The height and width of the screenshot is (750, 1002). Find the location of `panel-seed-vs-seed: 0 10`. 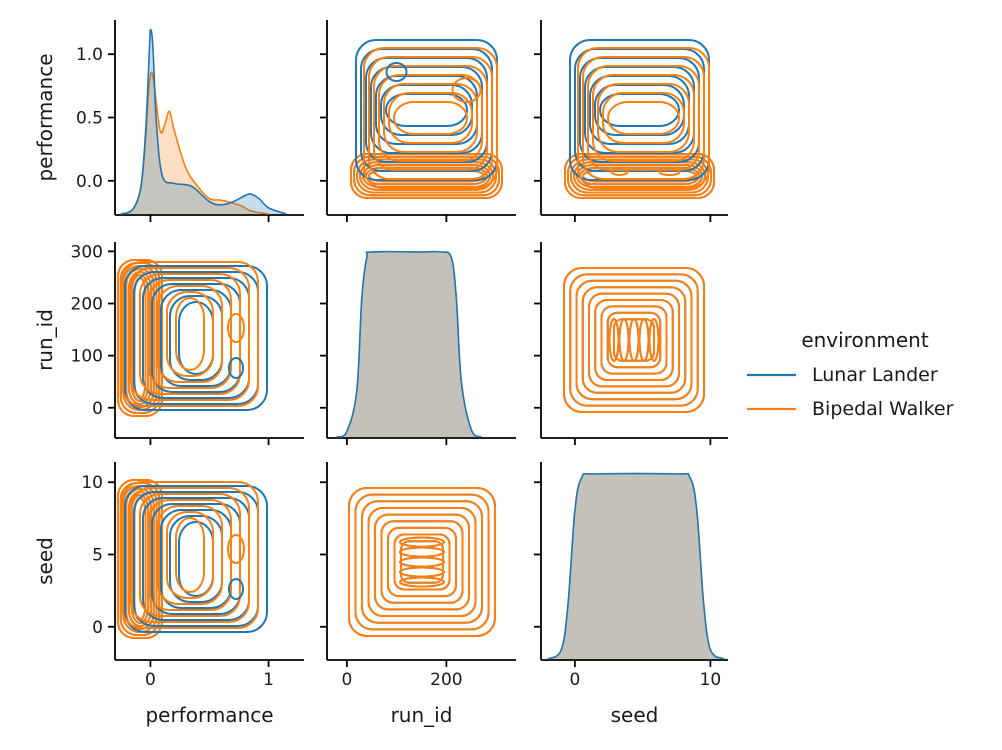

panel-seed-vs-seed: 0 10 is located at coordinates (631, 576).